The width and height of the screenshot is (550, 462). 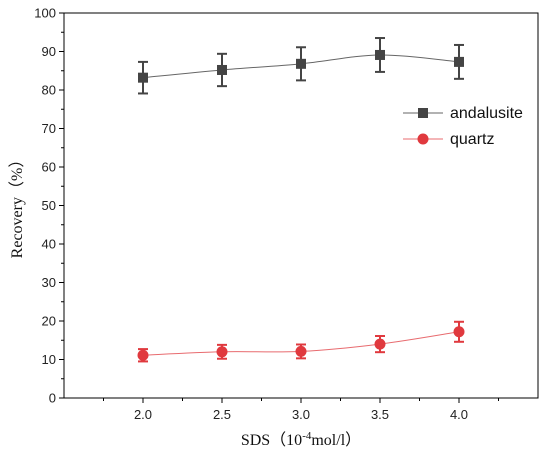 I want to click on y-tick-label: 50, so click(x=49, y=205).